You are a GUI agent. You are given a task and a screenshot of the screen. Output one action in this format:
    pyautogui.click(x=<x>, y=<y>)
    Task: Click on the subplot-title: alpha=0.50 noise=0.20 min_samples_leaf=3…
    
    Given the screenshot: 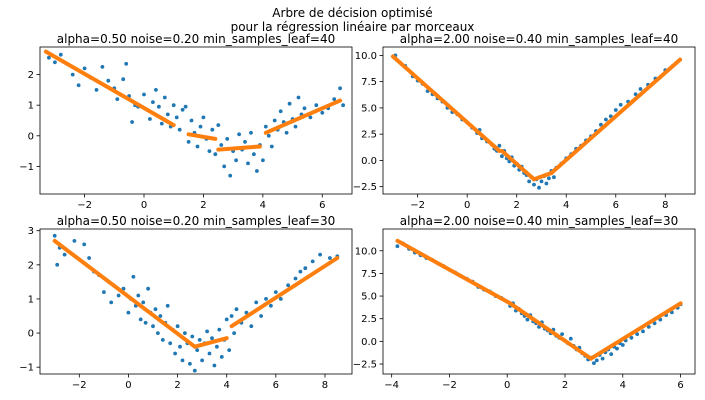 What is the action you would take?
    pyautogui.click(x=196, y=221)
    